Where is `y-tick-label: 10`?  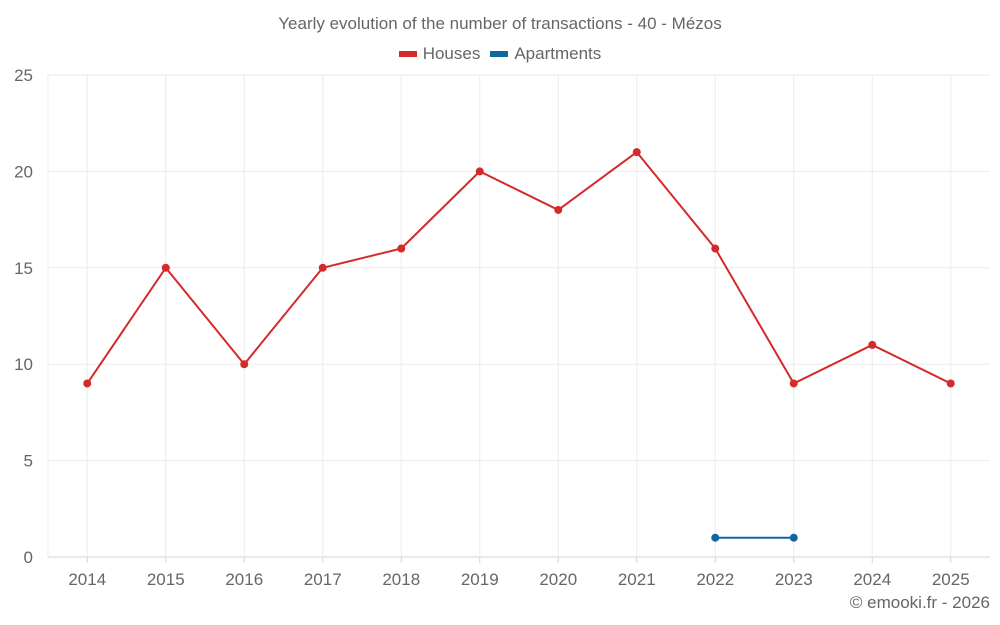
y-tick-label: 10 is located at coordinates (23, 364).